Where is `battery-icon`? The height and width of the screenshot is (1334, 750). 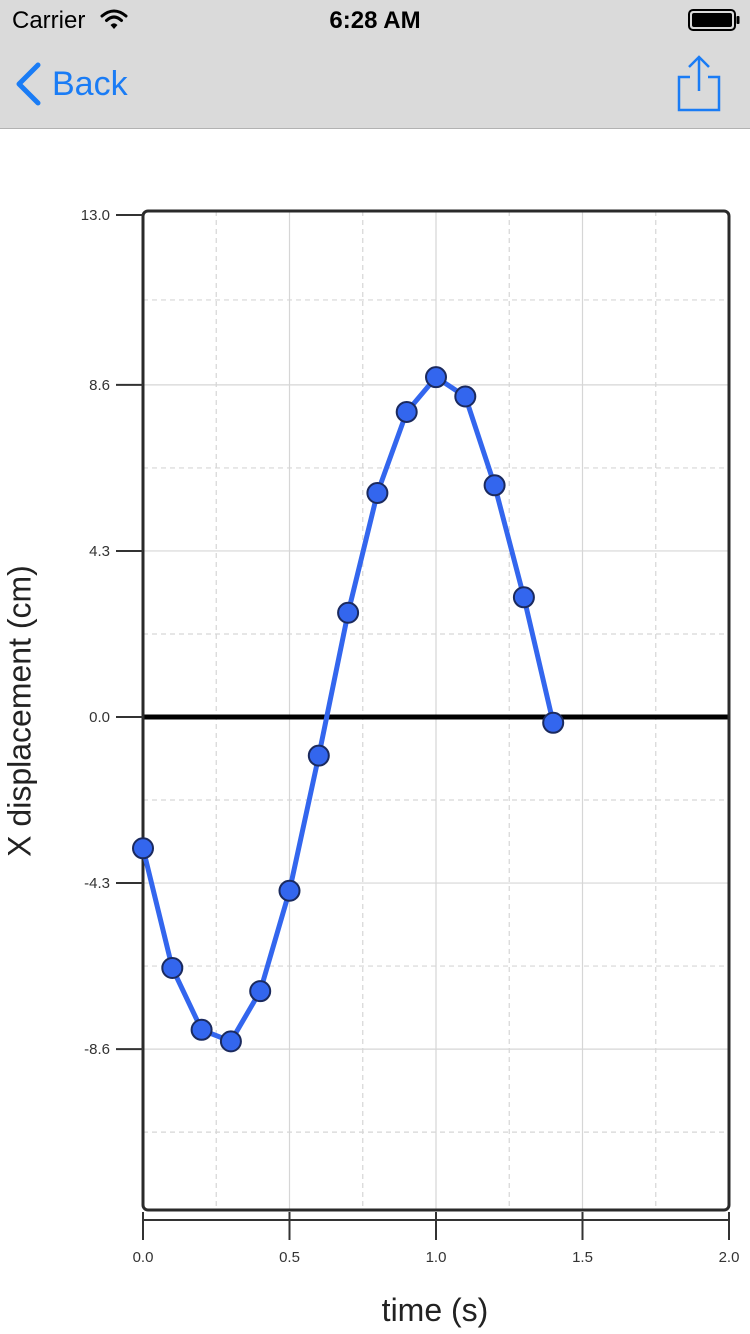
battery-icon is located at coordinates (714, 20).